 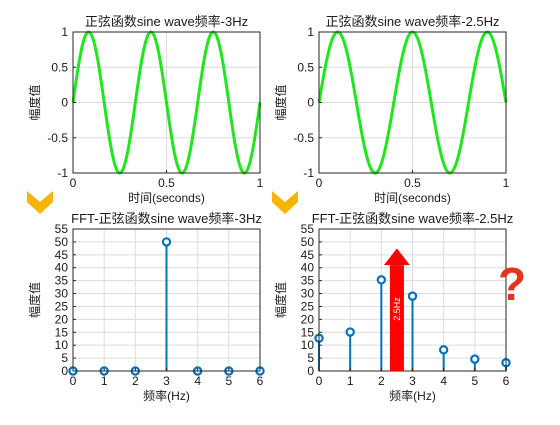 I want to click on red-arrow-annotation: 2.5Hz, so click(x=396, y=309).